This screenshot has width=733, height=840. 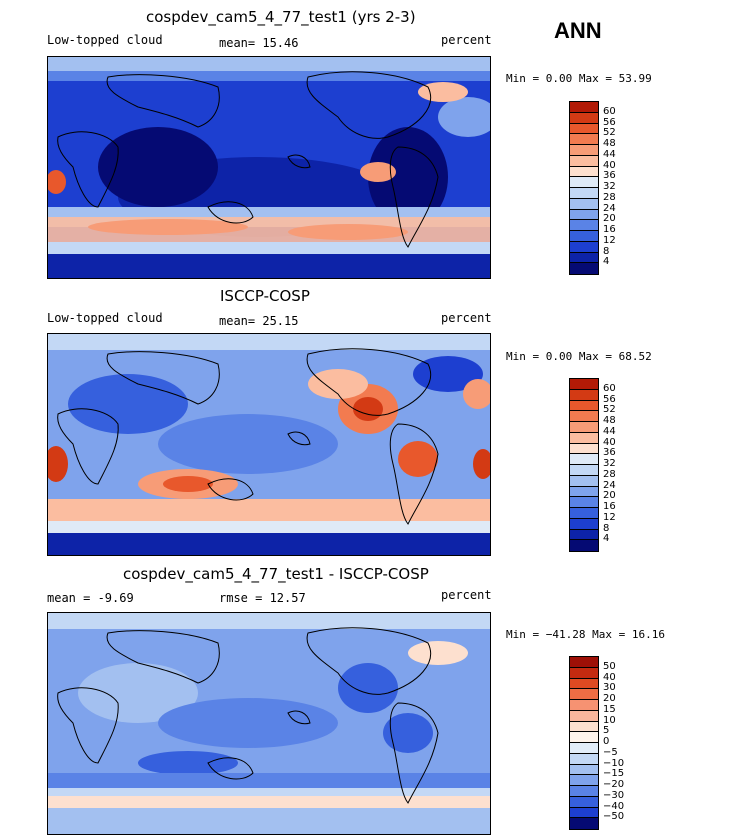 I want to click on colorbar-level-label: 50, so click(x=609, y=666).